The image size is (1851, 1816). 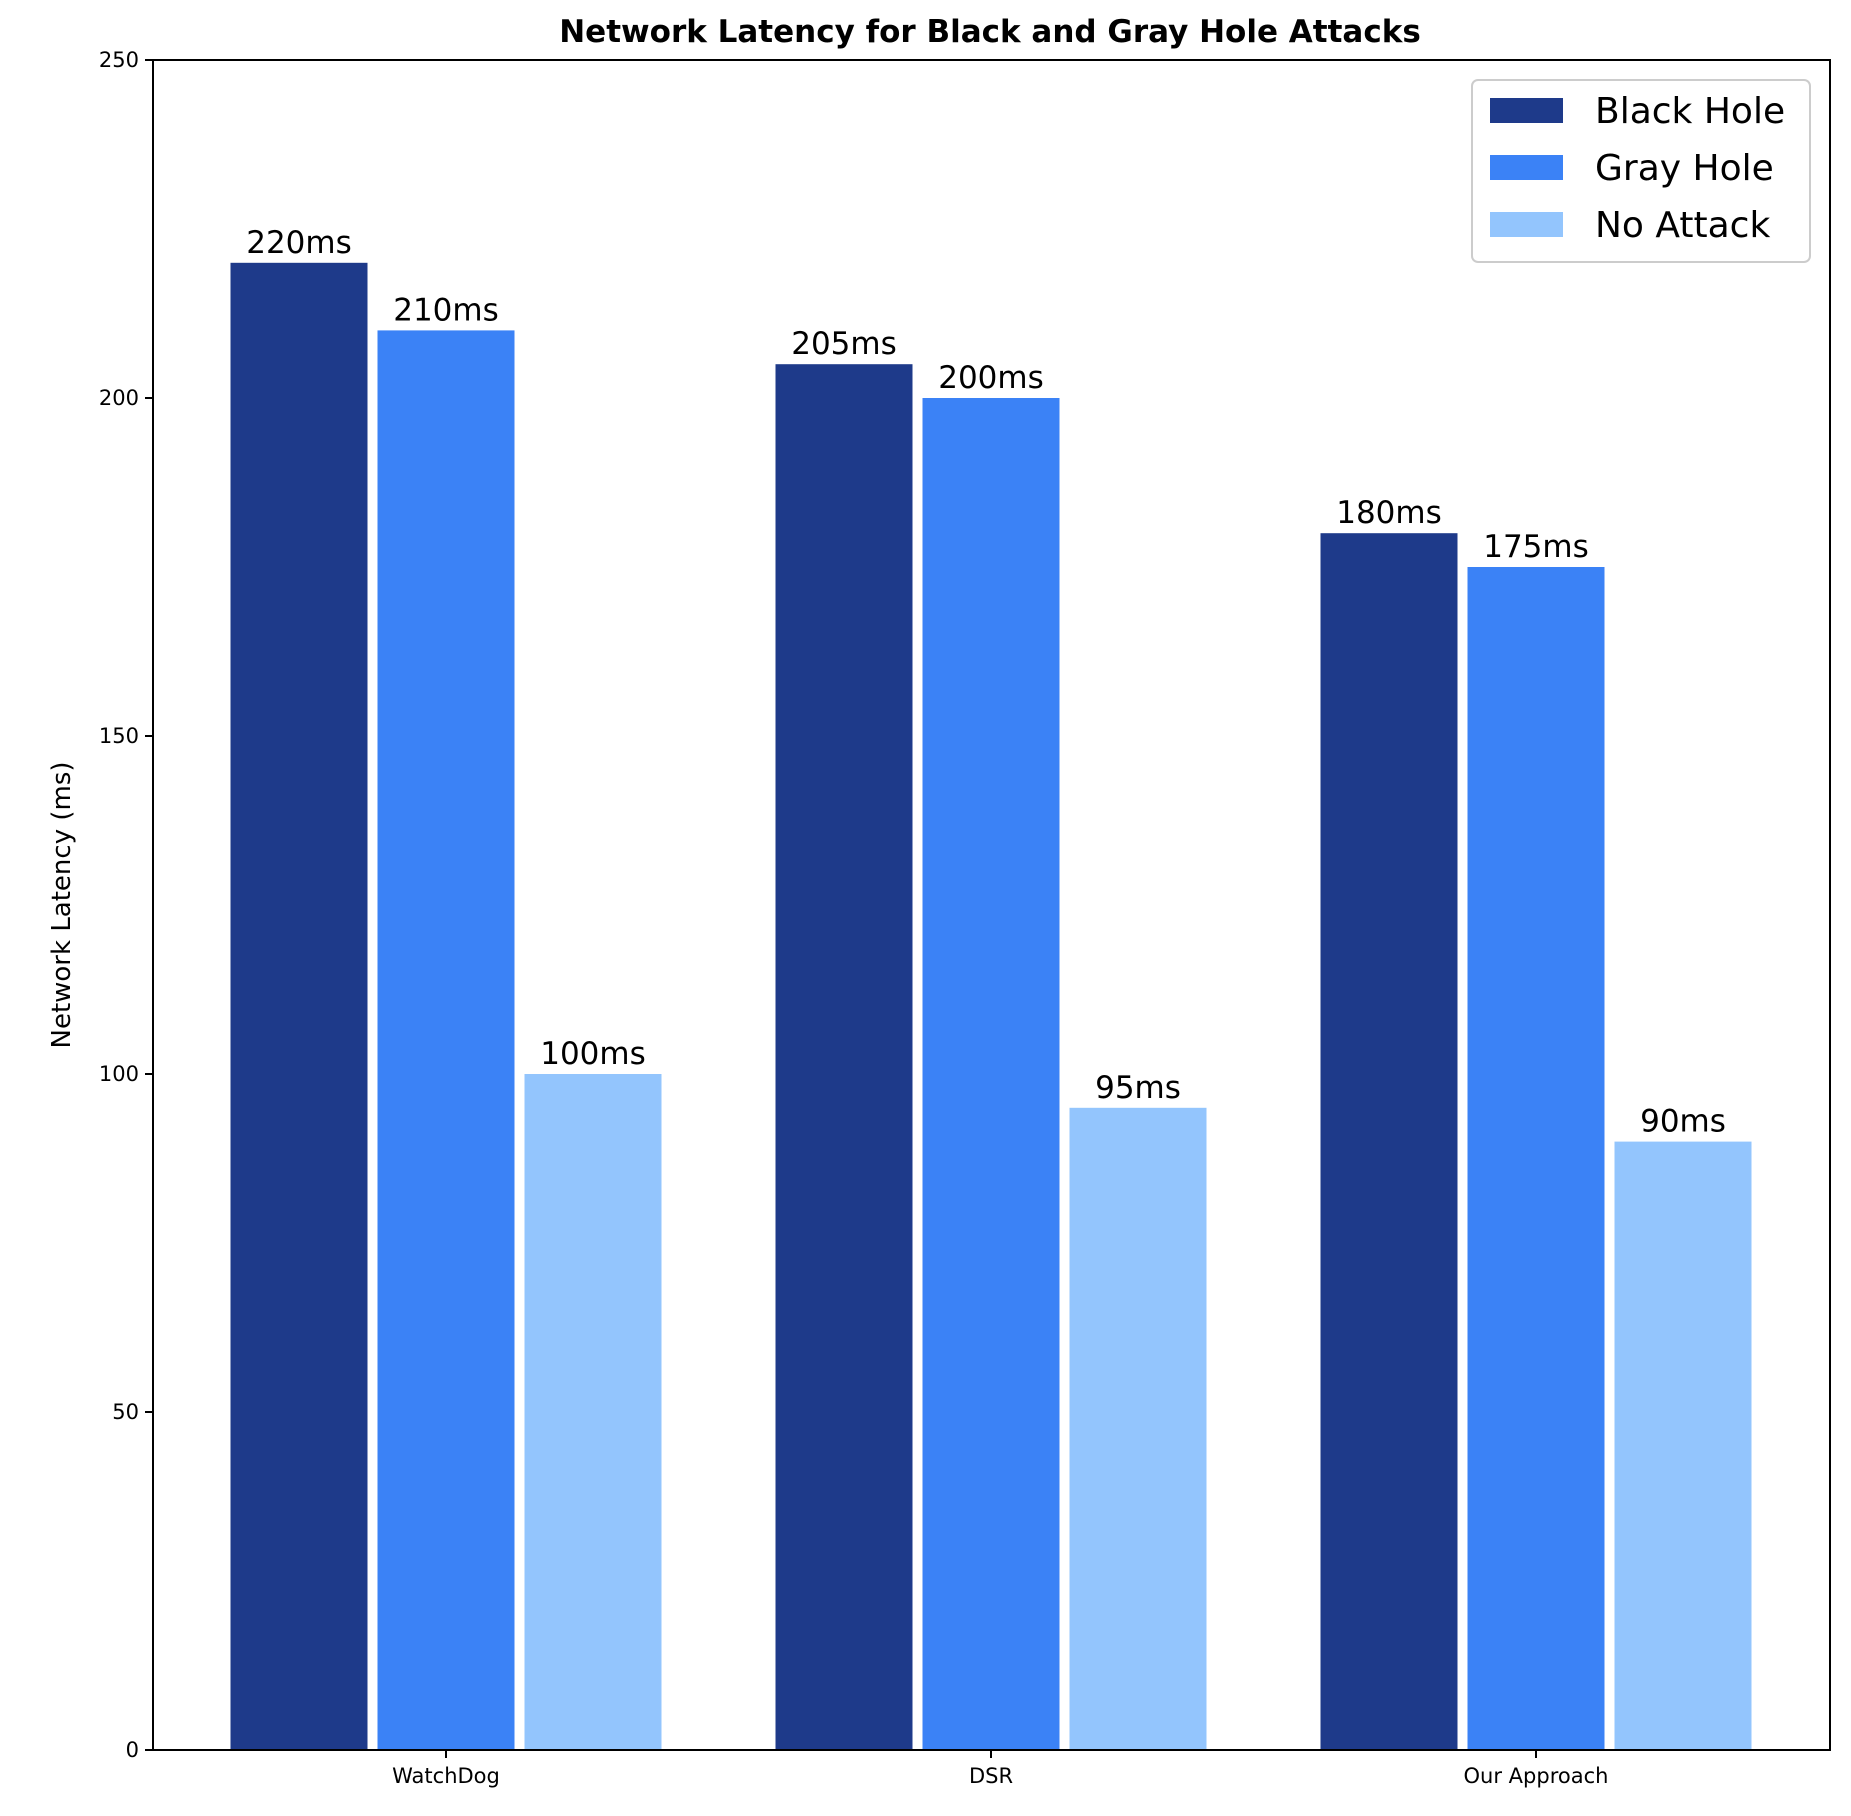 I want to click on data-label: 220ms, so click(x=299, y=243).